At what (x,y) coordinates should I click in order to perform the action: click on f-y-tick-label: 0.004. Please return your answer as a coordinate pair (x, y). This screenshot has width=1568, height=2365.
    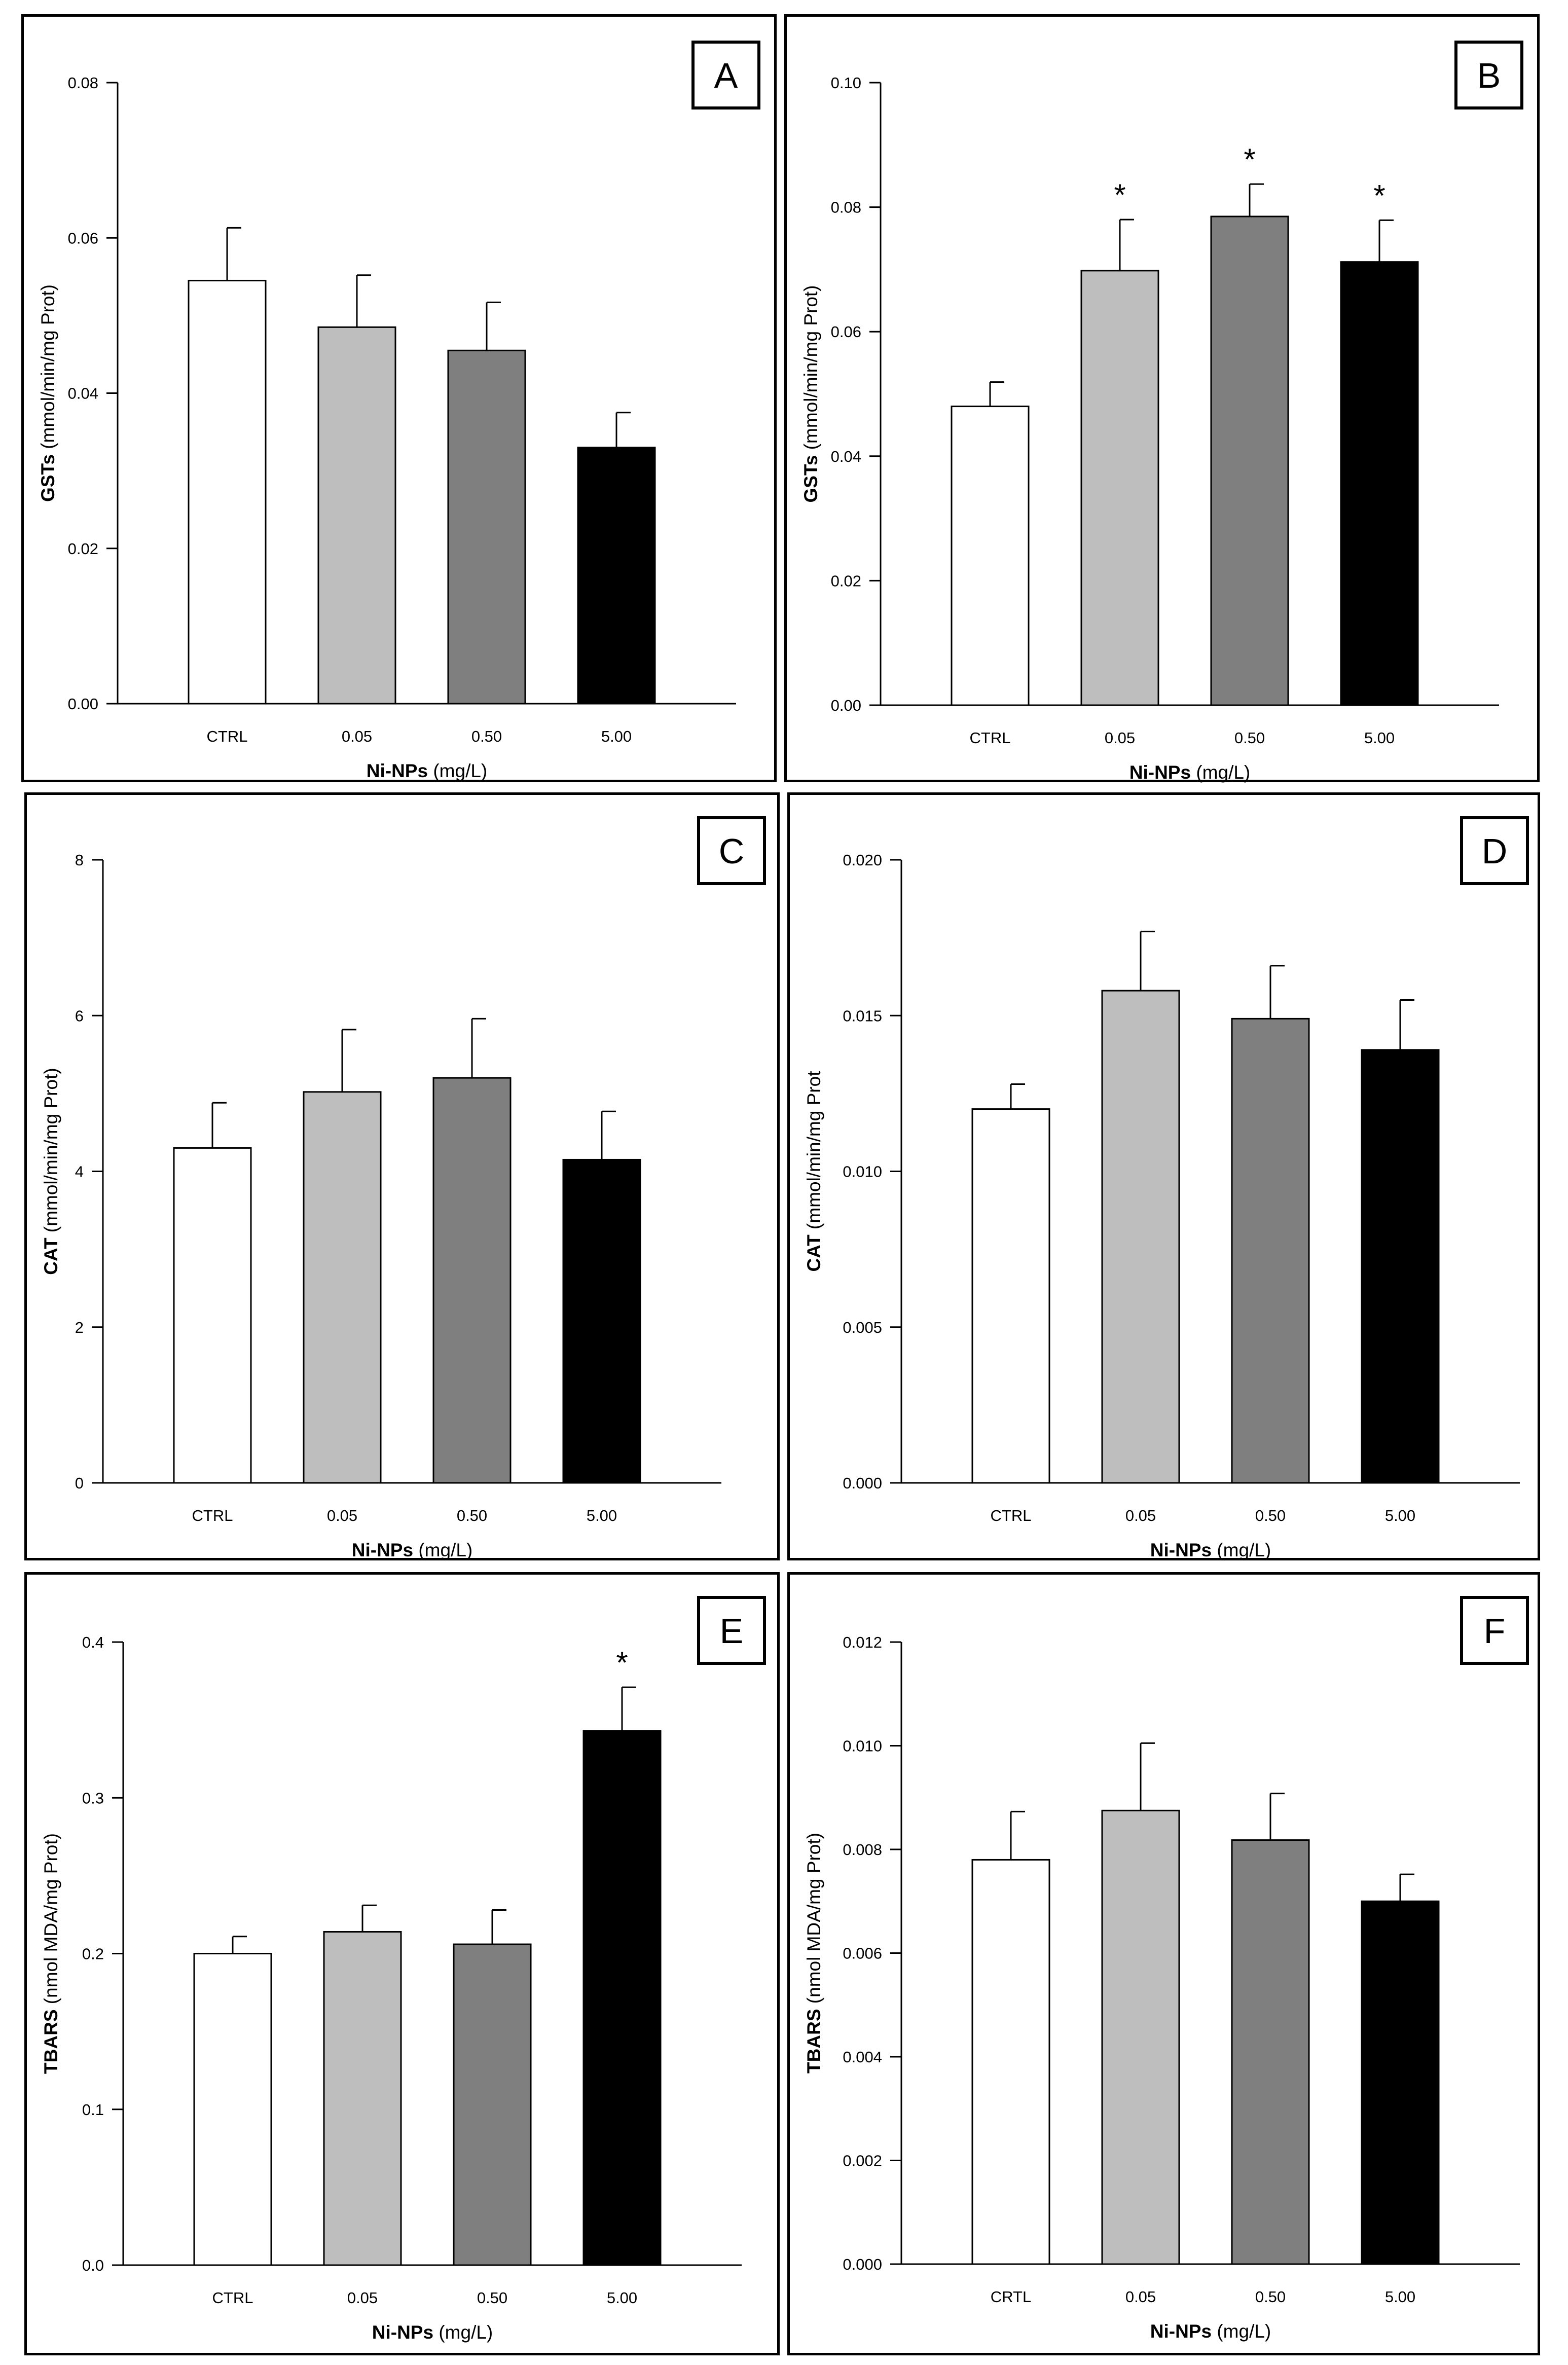
    Looking at the image, I should click on (862, 2057).